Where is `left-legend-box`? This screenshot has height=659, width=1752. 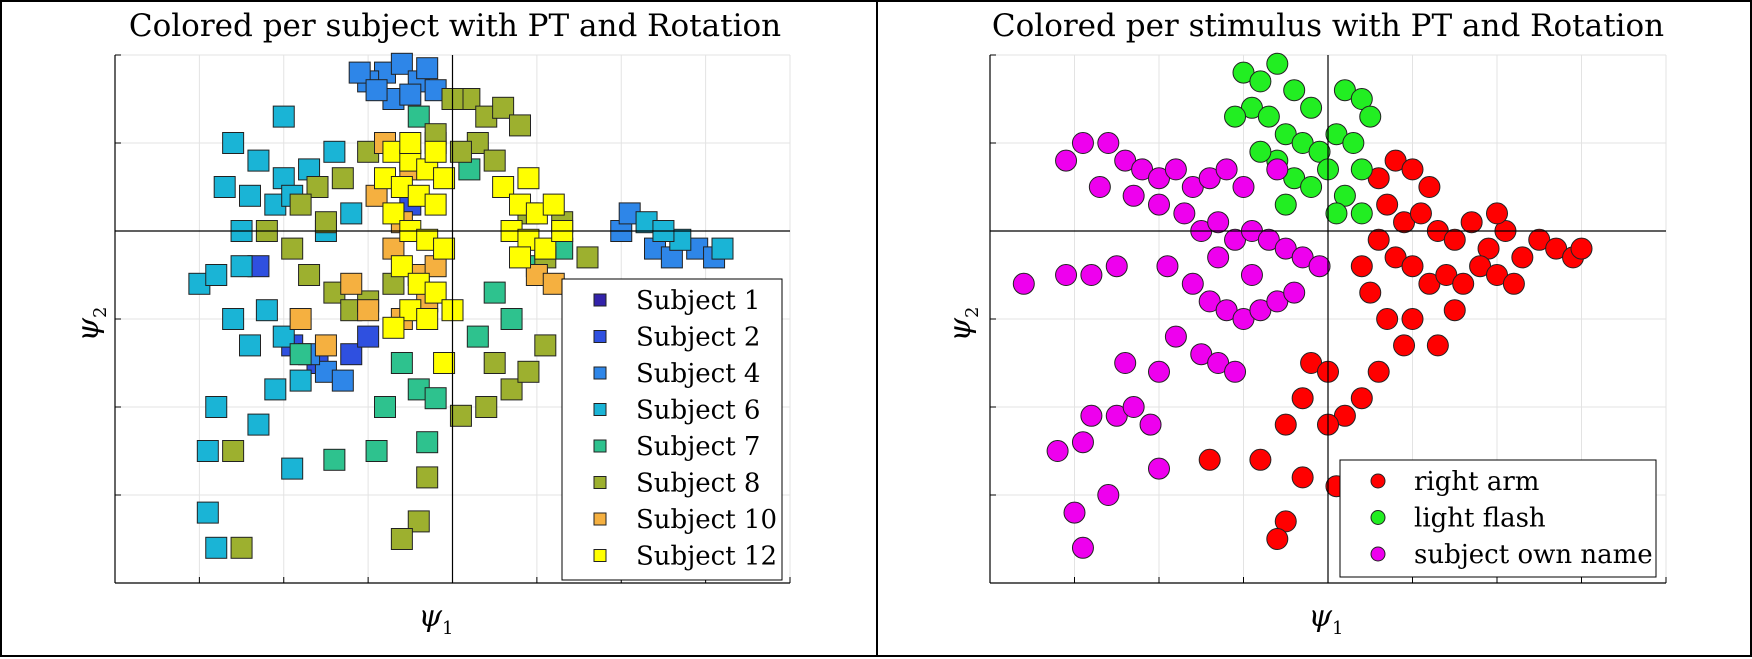
left-legend-box is located at coordinates (672, 429).